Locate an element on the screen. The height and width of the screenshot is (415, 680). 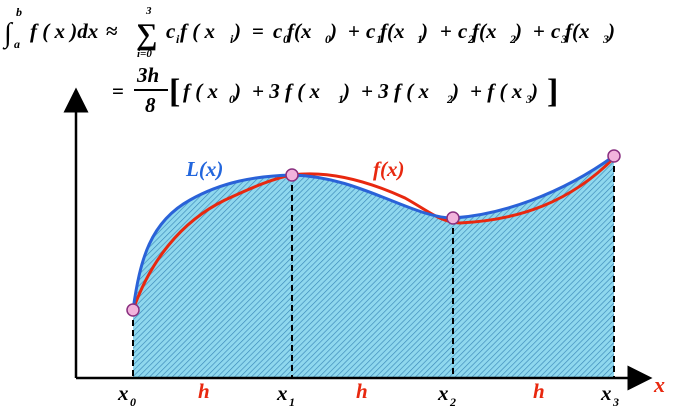
term-0-close: ) is located at coordinates (332, 31).